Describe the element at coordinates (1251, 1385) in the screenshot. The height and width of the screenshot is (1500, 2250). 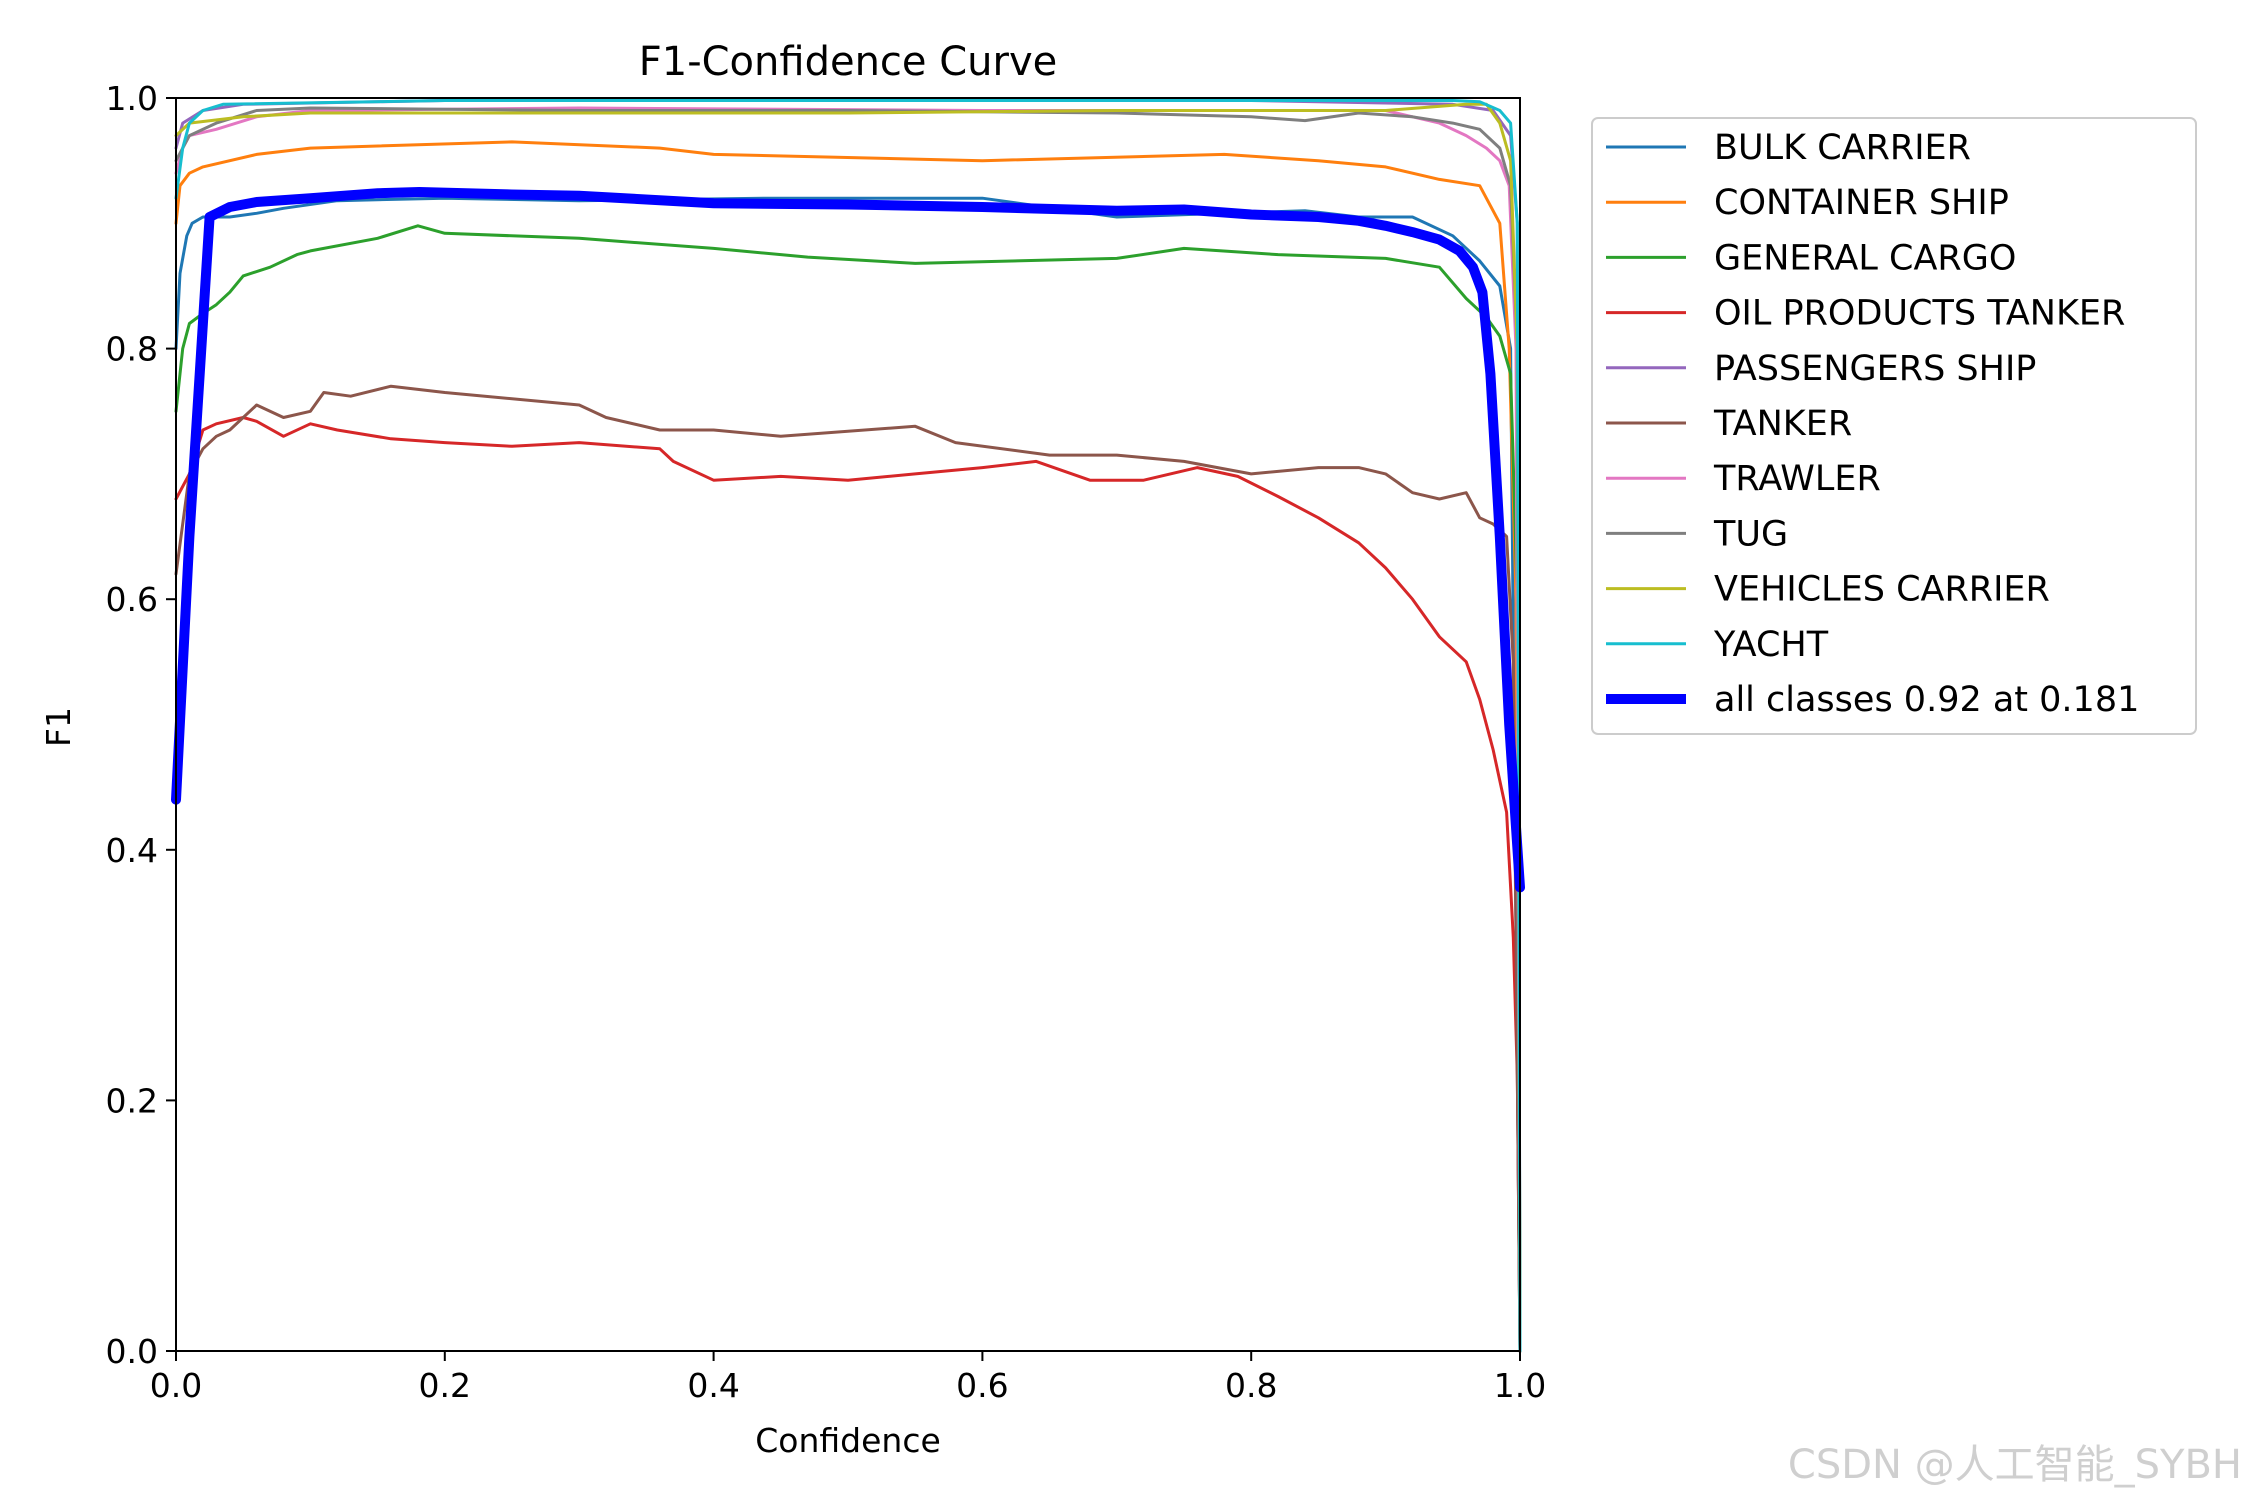
I see `x-tick-label-4: 0.8` at that location.